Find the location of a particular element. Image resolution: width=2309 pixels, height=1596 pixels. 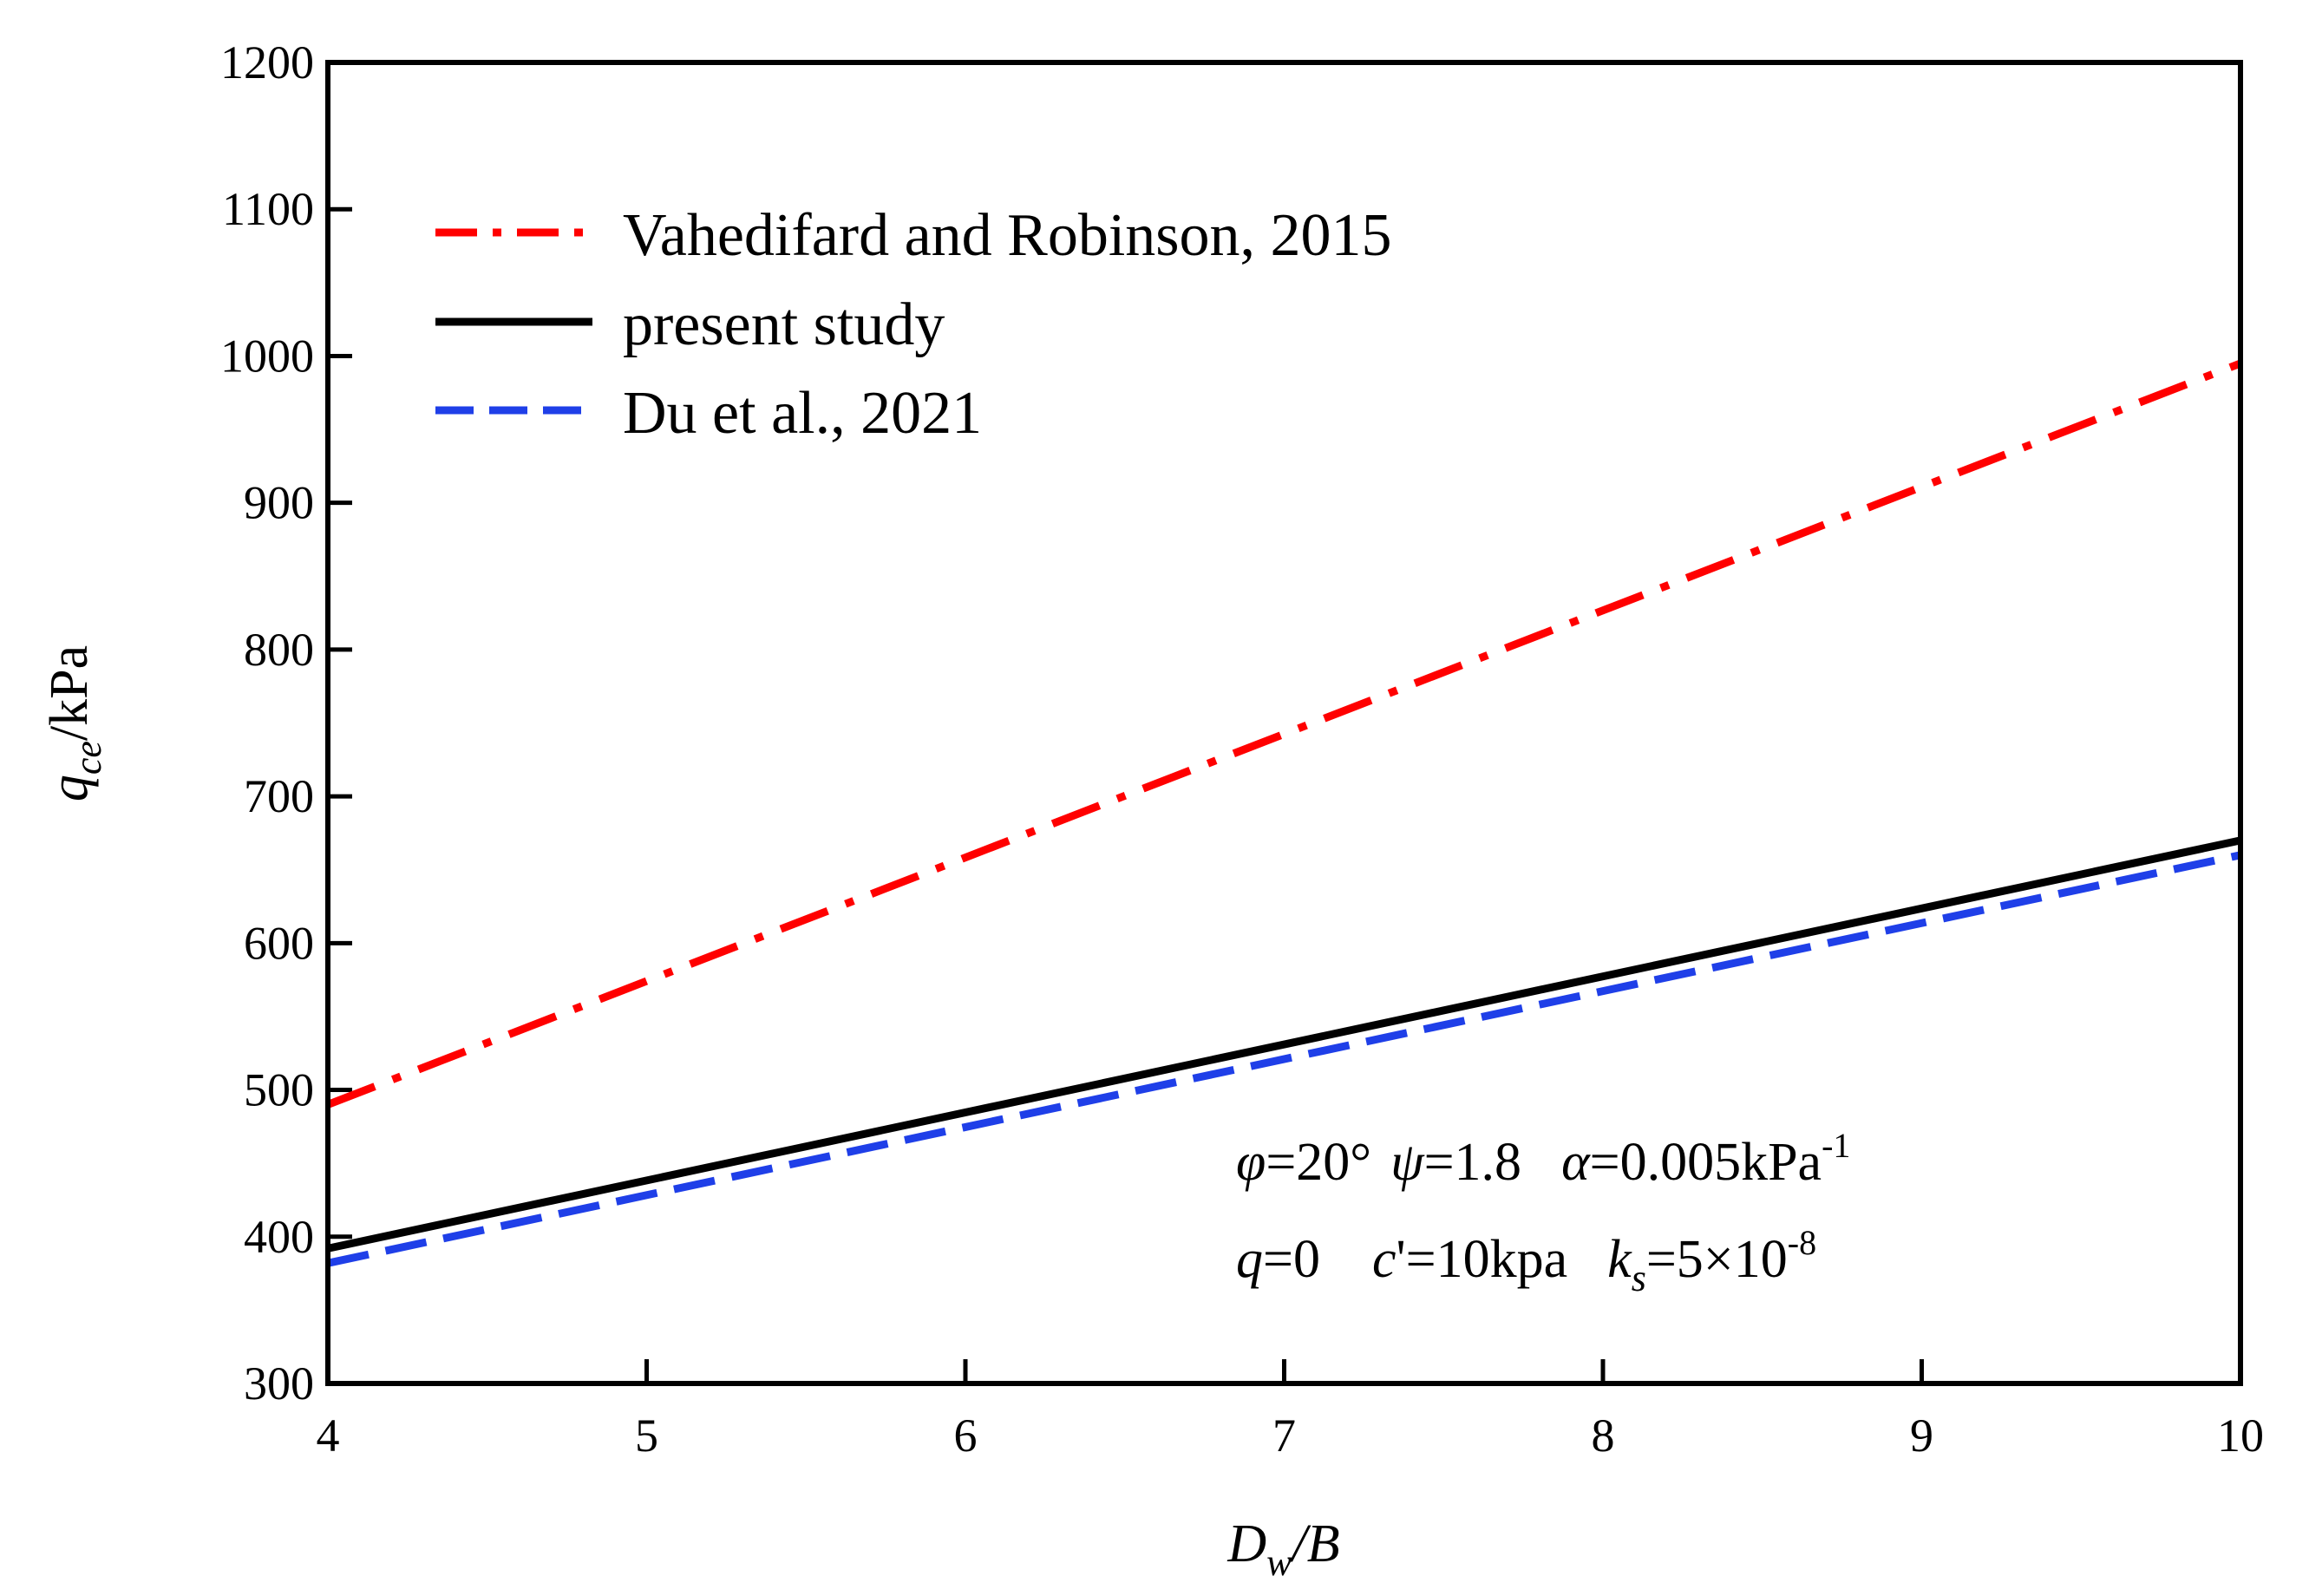

legend-label-present-study: present study is located at coordinates (784, 324).